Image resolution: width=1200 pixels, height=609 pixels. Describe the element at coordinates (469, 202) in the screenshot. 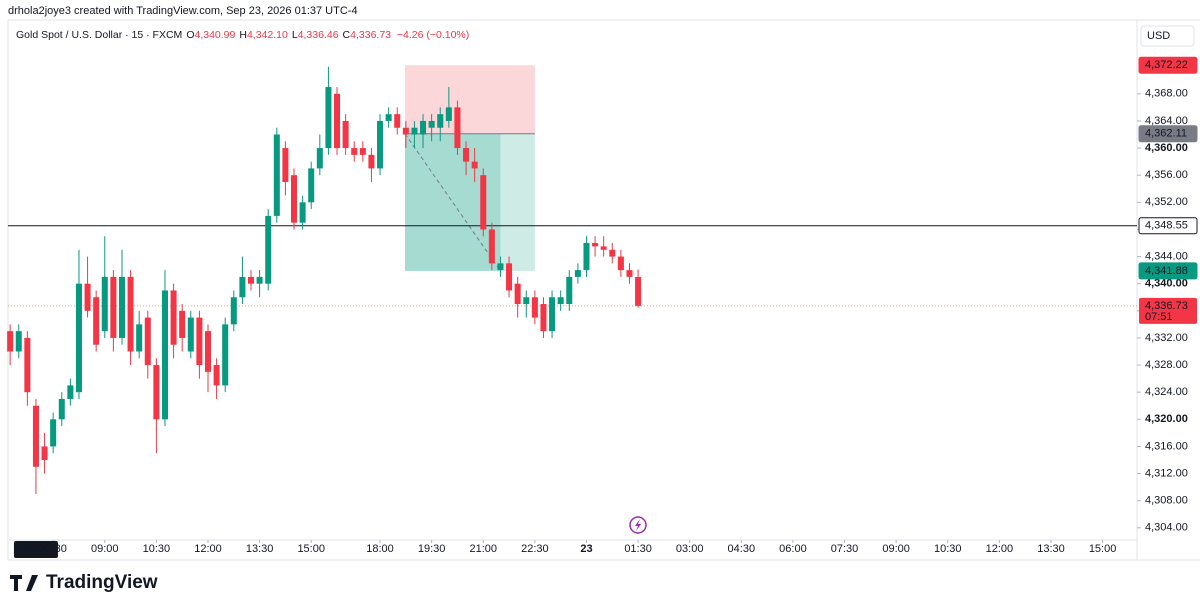

I see `target-zone` at that location.